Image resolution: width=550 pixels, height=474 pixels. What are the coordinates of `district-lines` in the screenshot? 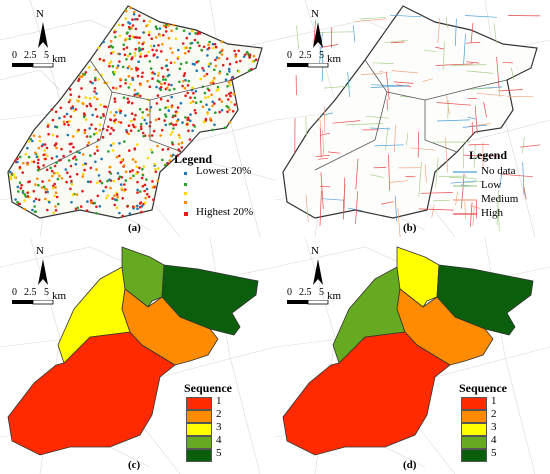 It's located at (136, 115).